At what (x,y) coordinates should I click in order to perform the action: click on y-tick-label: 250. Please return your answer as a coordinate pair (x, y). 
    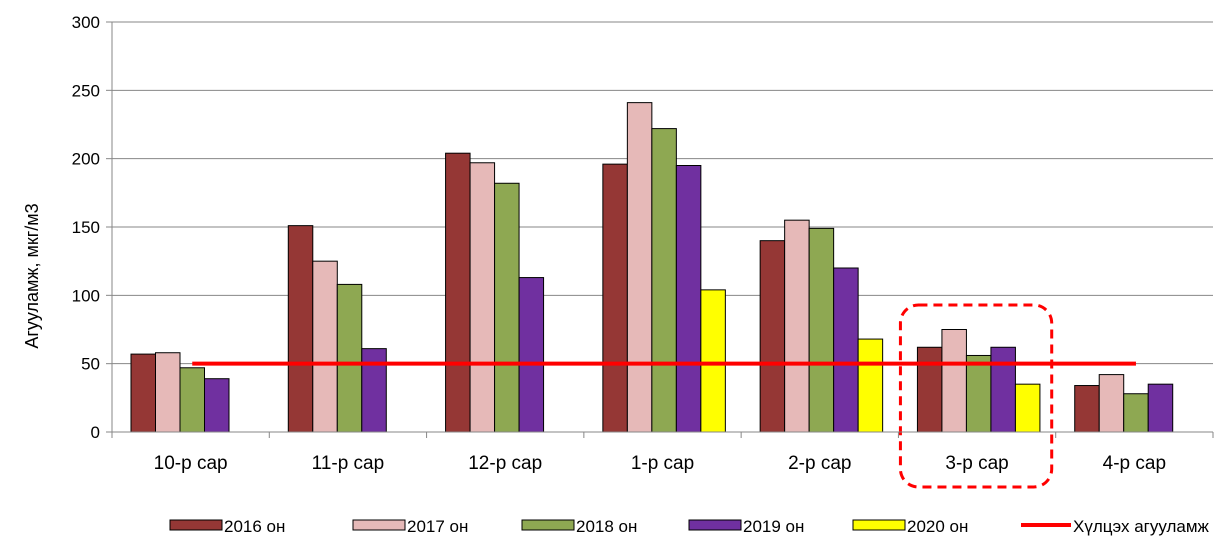
    Looking at the image, I should click on (86, 90).